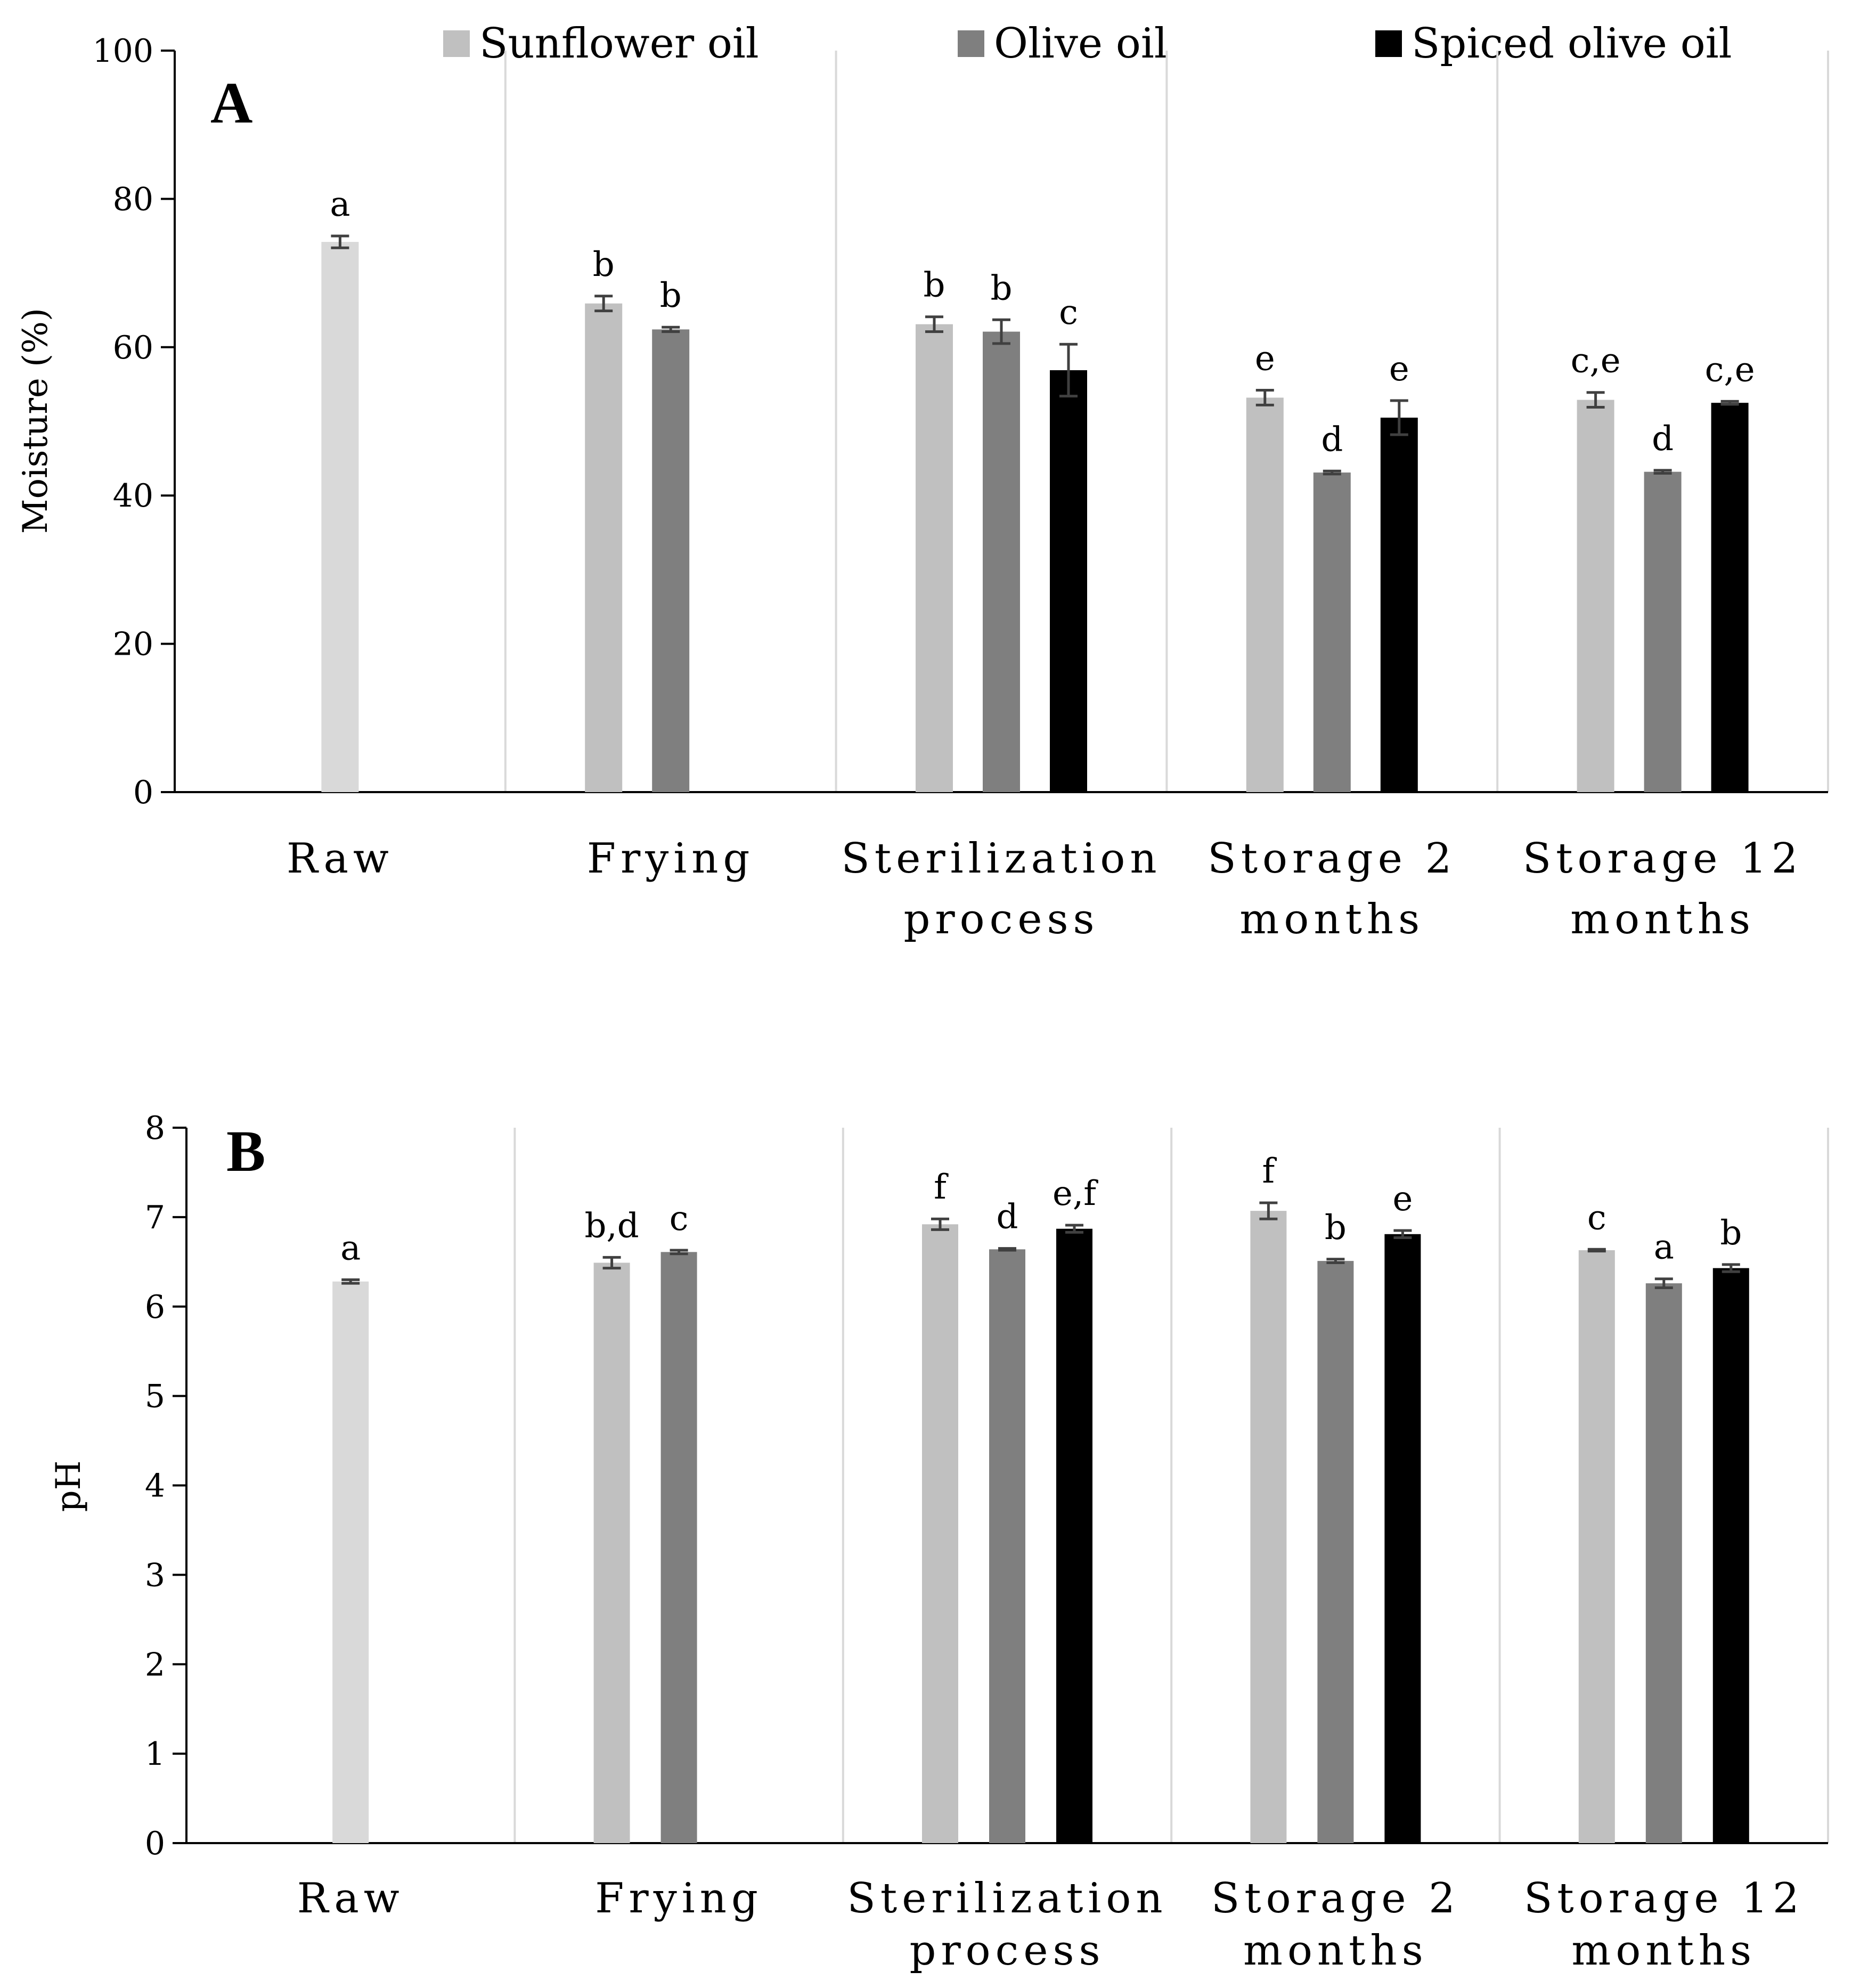  What do you see at coordinates (155, 1307) in the screenshot?
I see `y-tick-label: 6` at bounding box center [155, 1307].